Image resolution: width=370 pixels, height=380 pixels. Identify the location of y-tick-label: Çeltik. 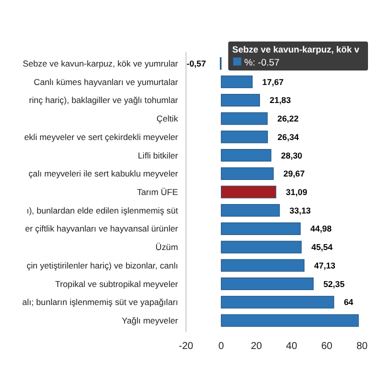
(167, 119).